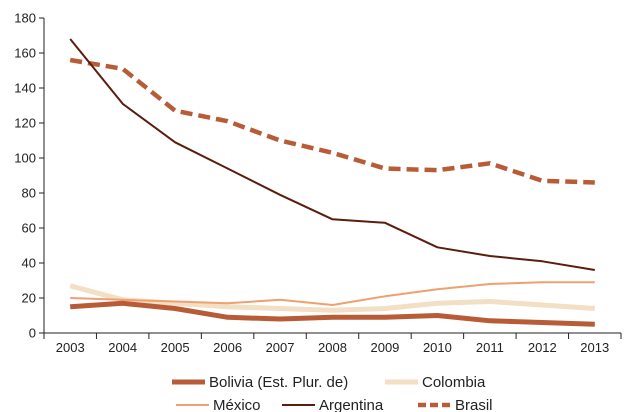  I want to click on series-line-colombia, so click(332, 298).